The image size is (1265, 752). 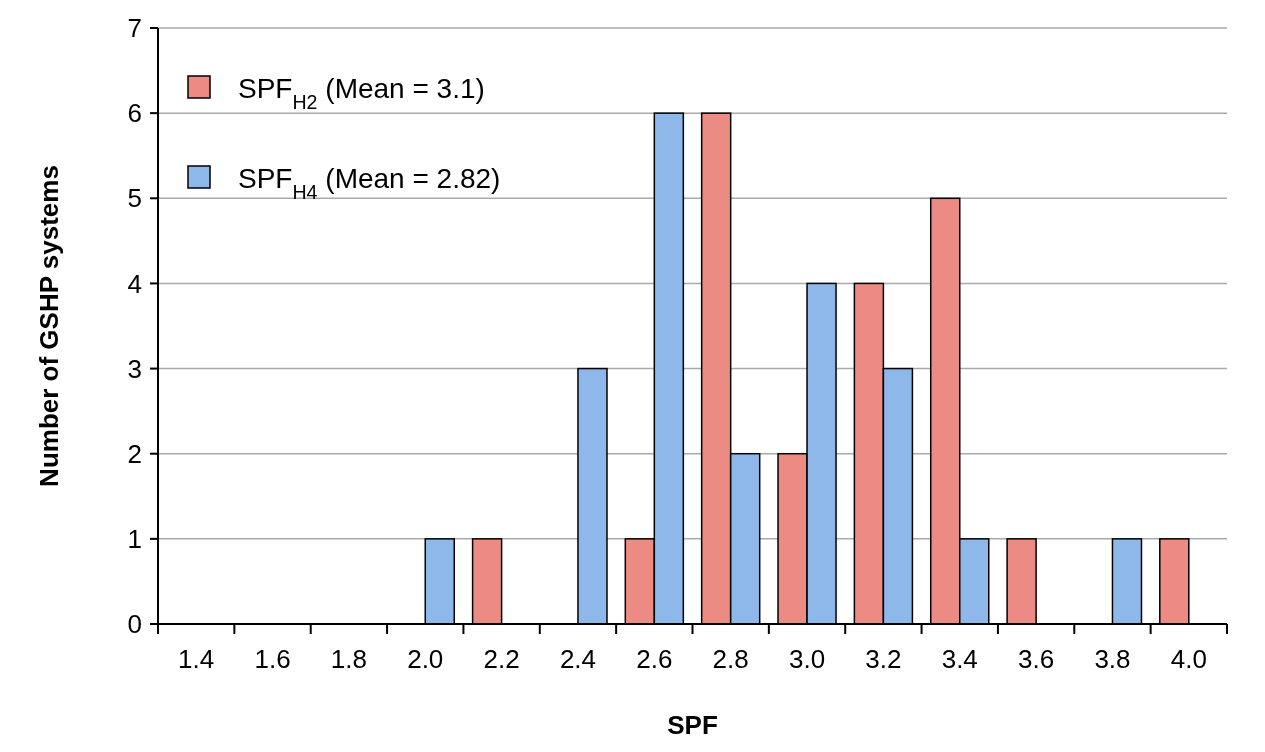 I want to click on x-tick-label: 2.0, so click(x=425, y=659).